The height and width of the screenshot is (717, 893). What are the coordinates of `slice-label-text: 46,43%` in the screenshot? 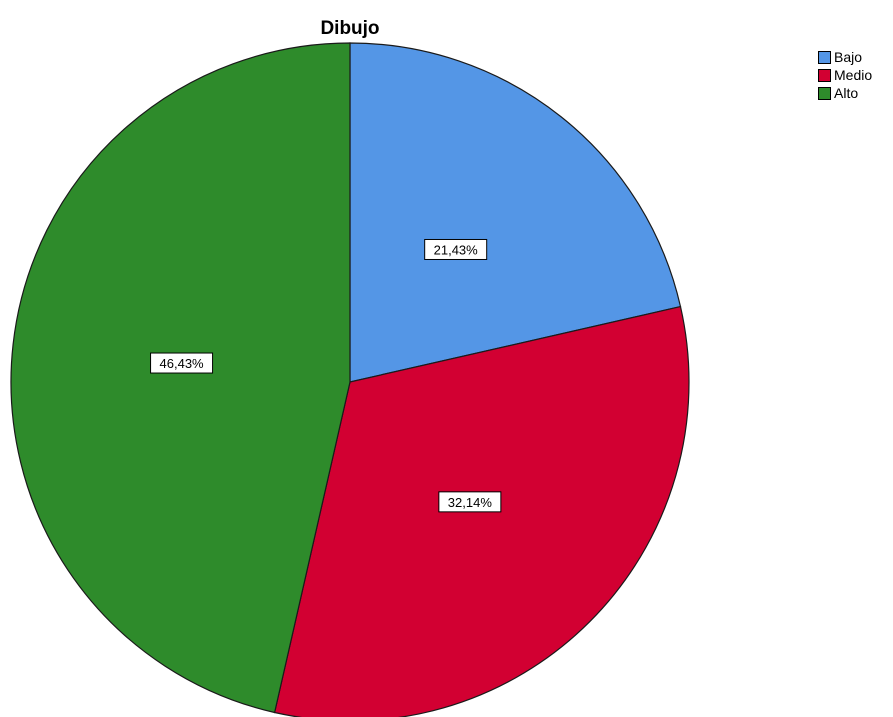 It's located at (182, 363).